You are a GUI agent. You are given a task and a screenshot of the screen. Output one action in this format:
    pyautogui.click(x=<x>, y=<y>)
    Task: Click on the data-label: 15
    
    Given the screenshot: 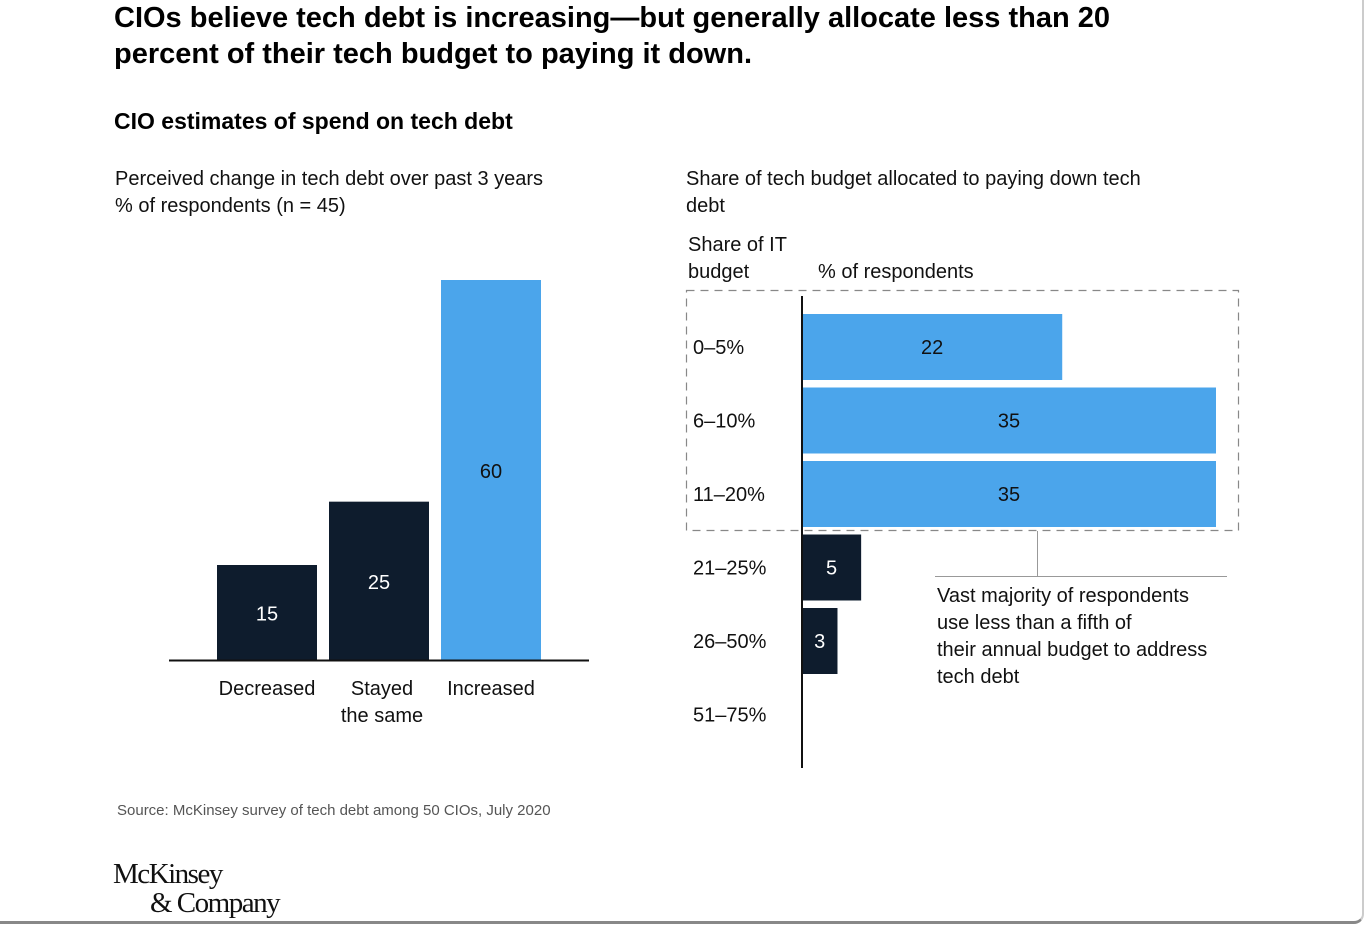 What is the action you would take?
    pyautogui.click(x=267, y=615)
    